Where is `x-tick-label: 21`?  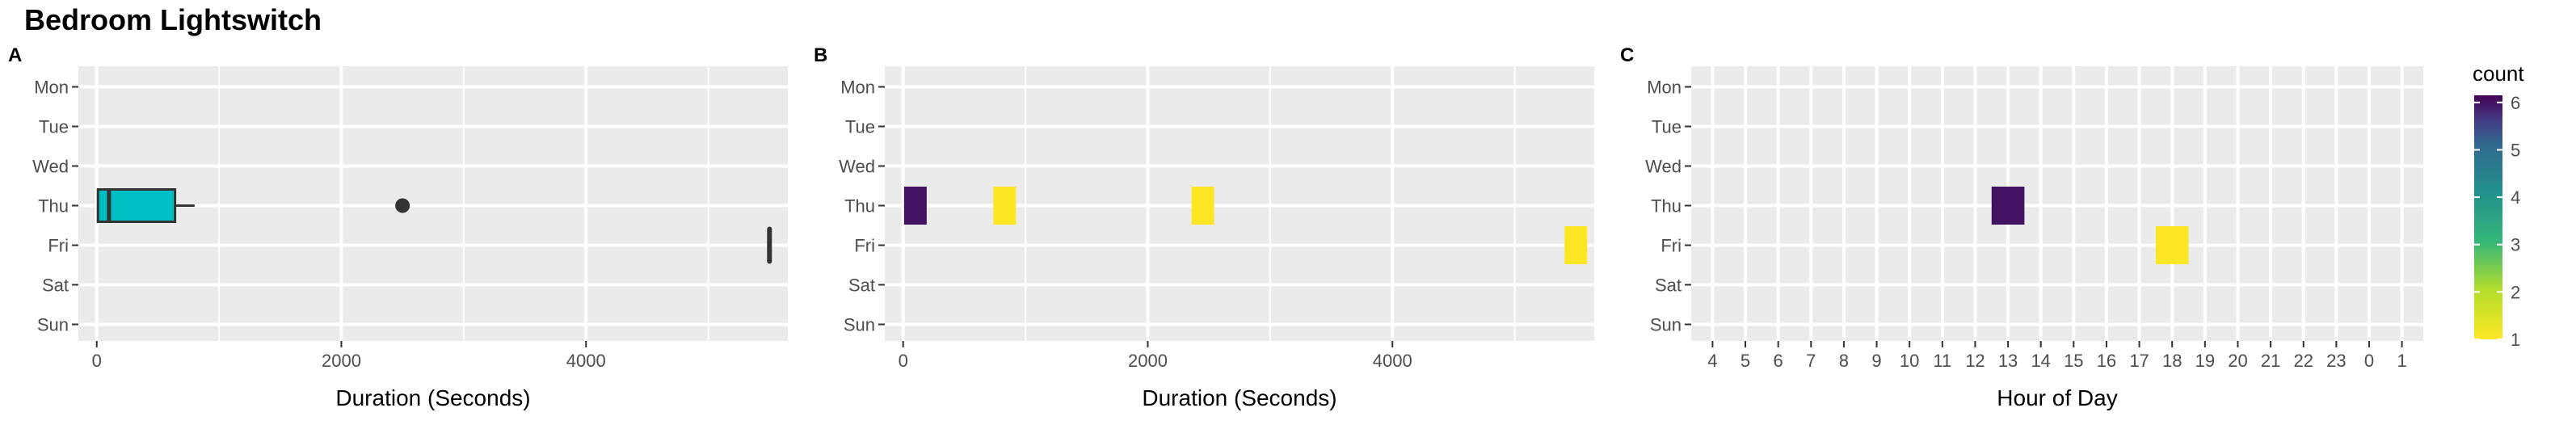
x-tick-label: 21 is located at coordinates (2270, 361).